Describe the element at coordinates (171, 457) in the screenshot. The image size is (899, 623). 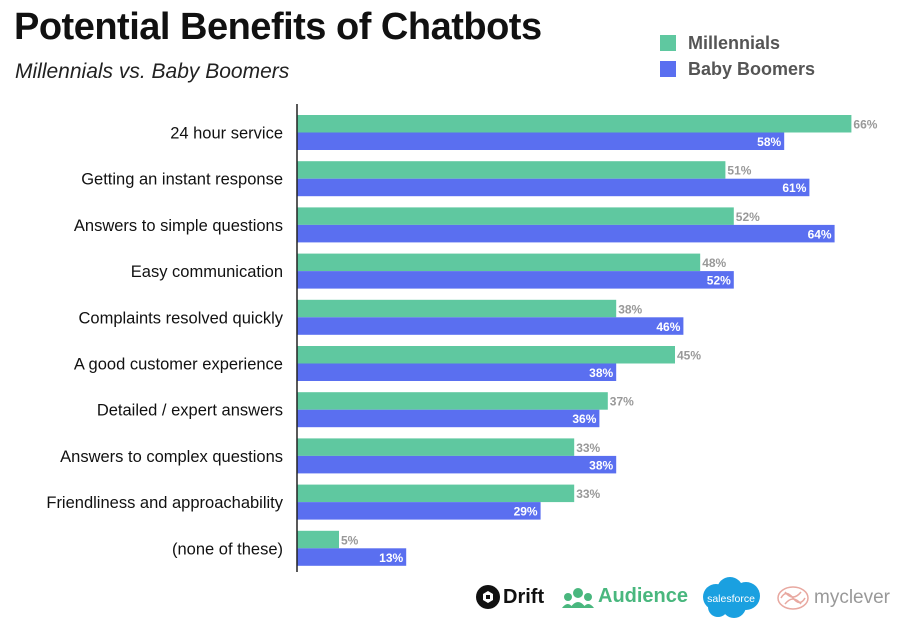
I see `category-label: Answers to complex questions` at that location.